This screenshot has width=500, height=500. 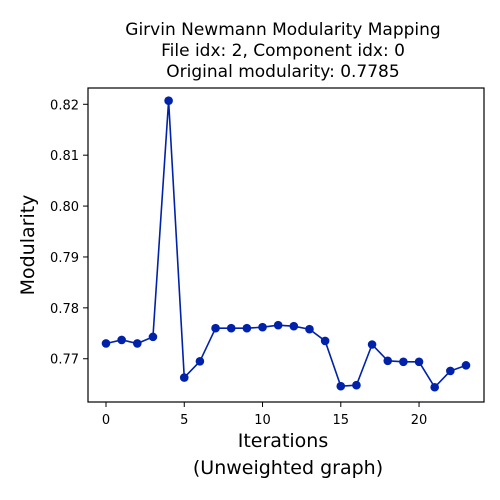 What do you see at coordinates (28, 245) in the screenshot?
I see `y-axis-label: Modularity` at bounding box center [28, 245].